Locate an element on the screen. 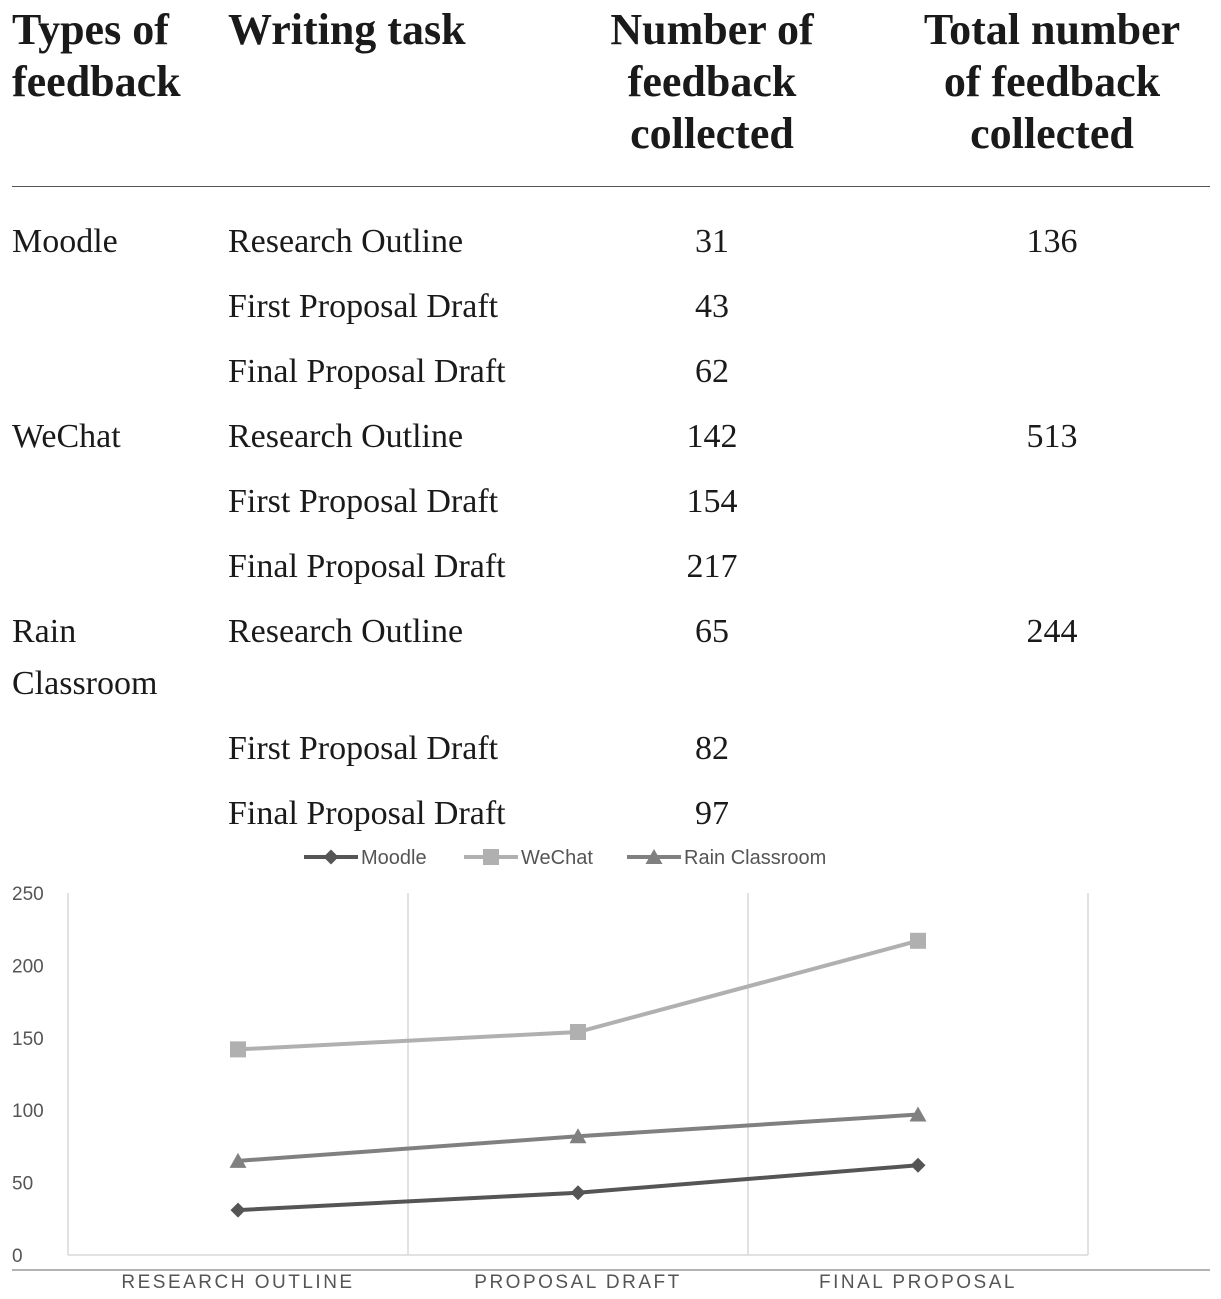 This screenshot has width=1221, height=1299. legend-label: WeChat is located at coordinates (557, 858).